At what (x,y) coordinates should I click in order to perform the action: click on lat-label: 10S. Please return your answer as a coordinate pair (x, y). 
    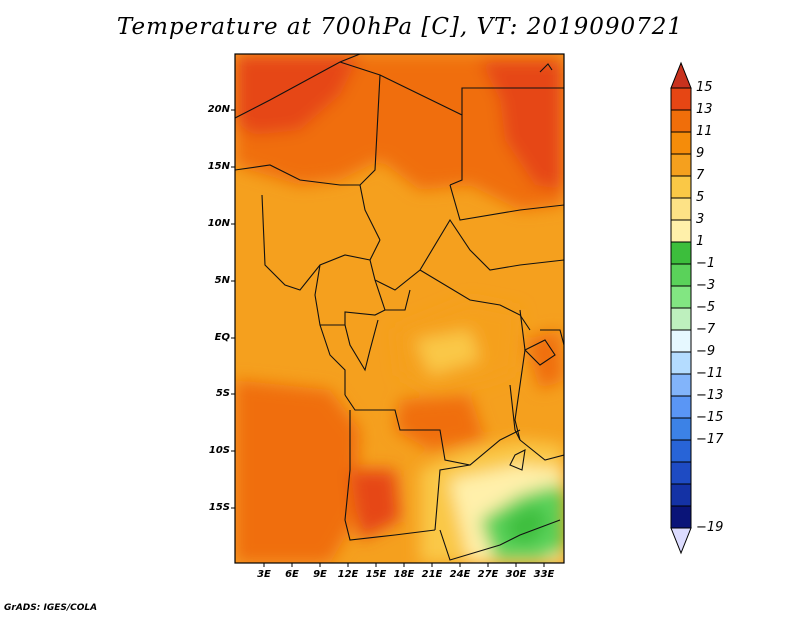
    Looking at the image, I should click on (219, 450).